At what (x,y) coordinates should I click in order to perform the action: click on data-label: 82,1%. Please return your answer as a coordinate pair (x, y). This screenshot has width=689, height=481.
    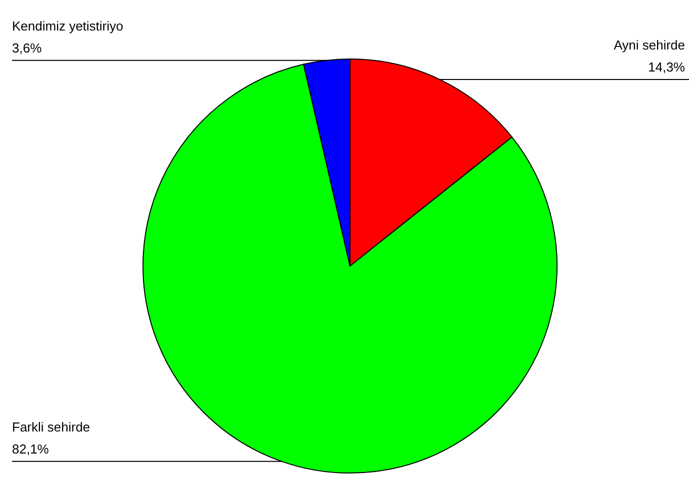
    Looking at the image, I should click on (31, 448).